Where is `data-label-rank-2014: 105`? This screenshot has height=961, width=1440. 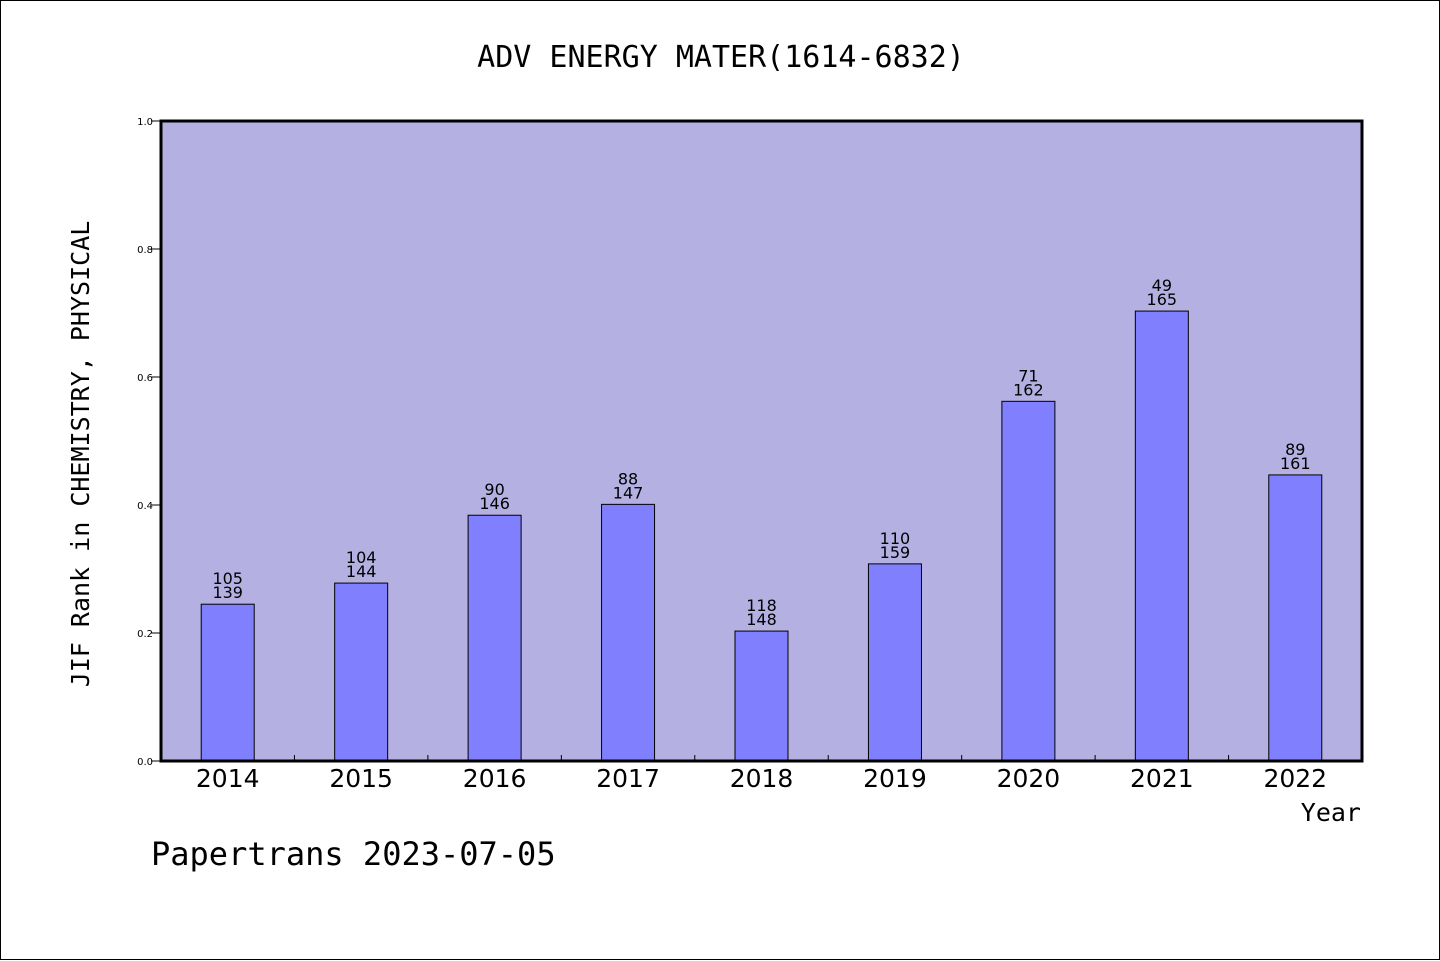
data-label-rank-2014: 105 is located at coordinates (227, 578).